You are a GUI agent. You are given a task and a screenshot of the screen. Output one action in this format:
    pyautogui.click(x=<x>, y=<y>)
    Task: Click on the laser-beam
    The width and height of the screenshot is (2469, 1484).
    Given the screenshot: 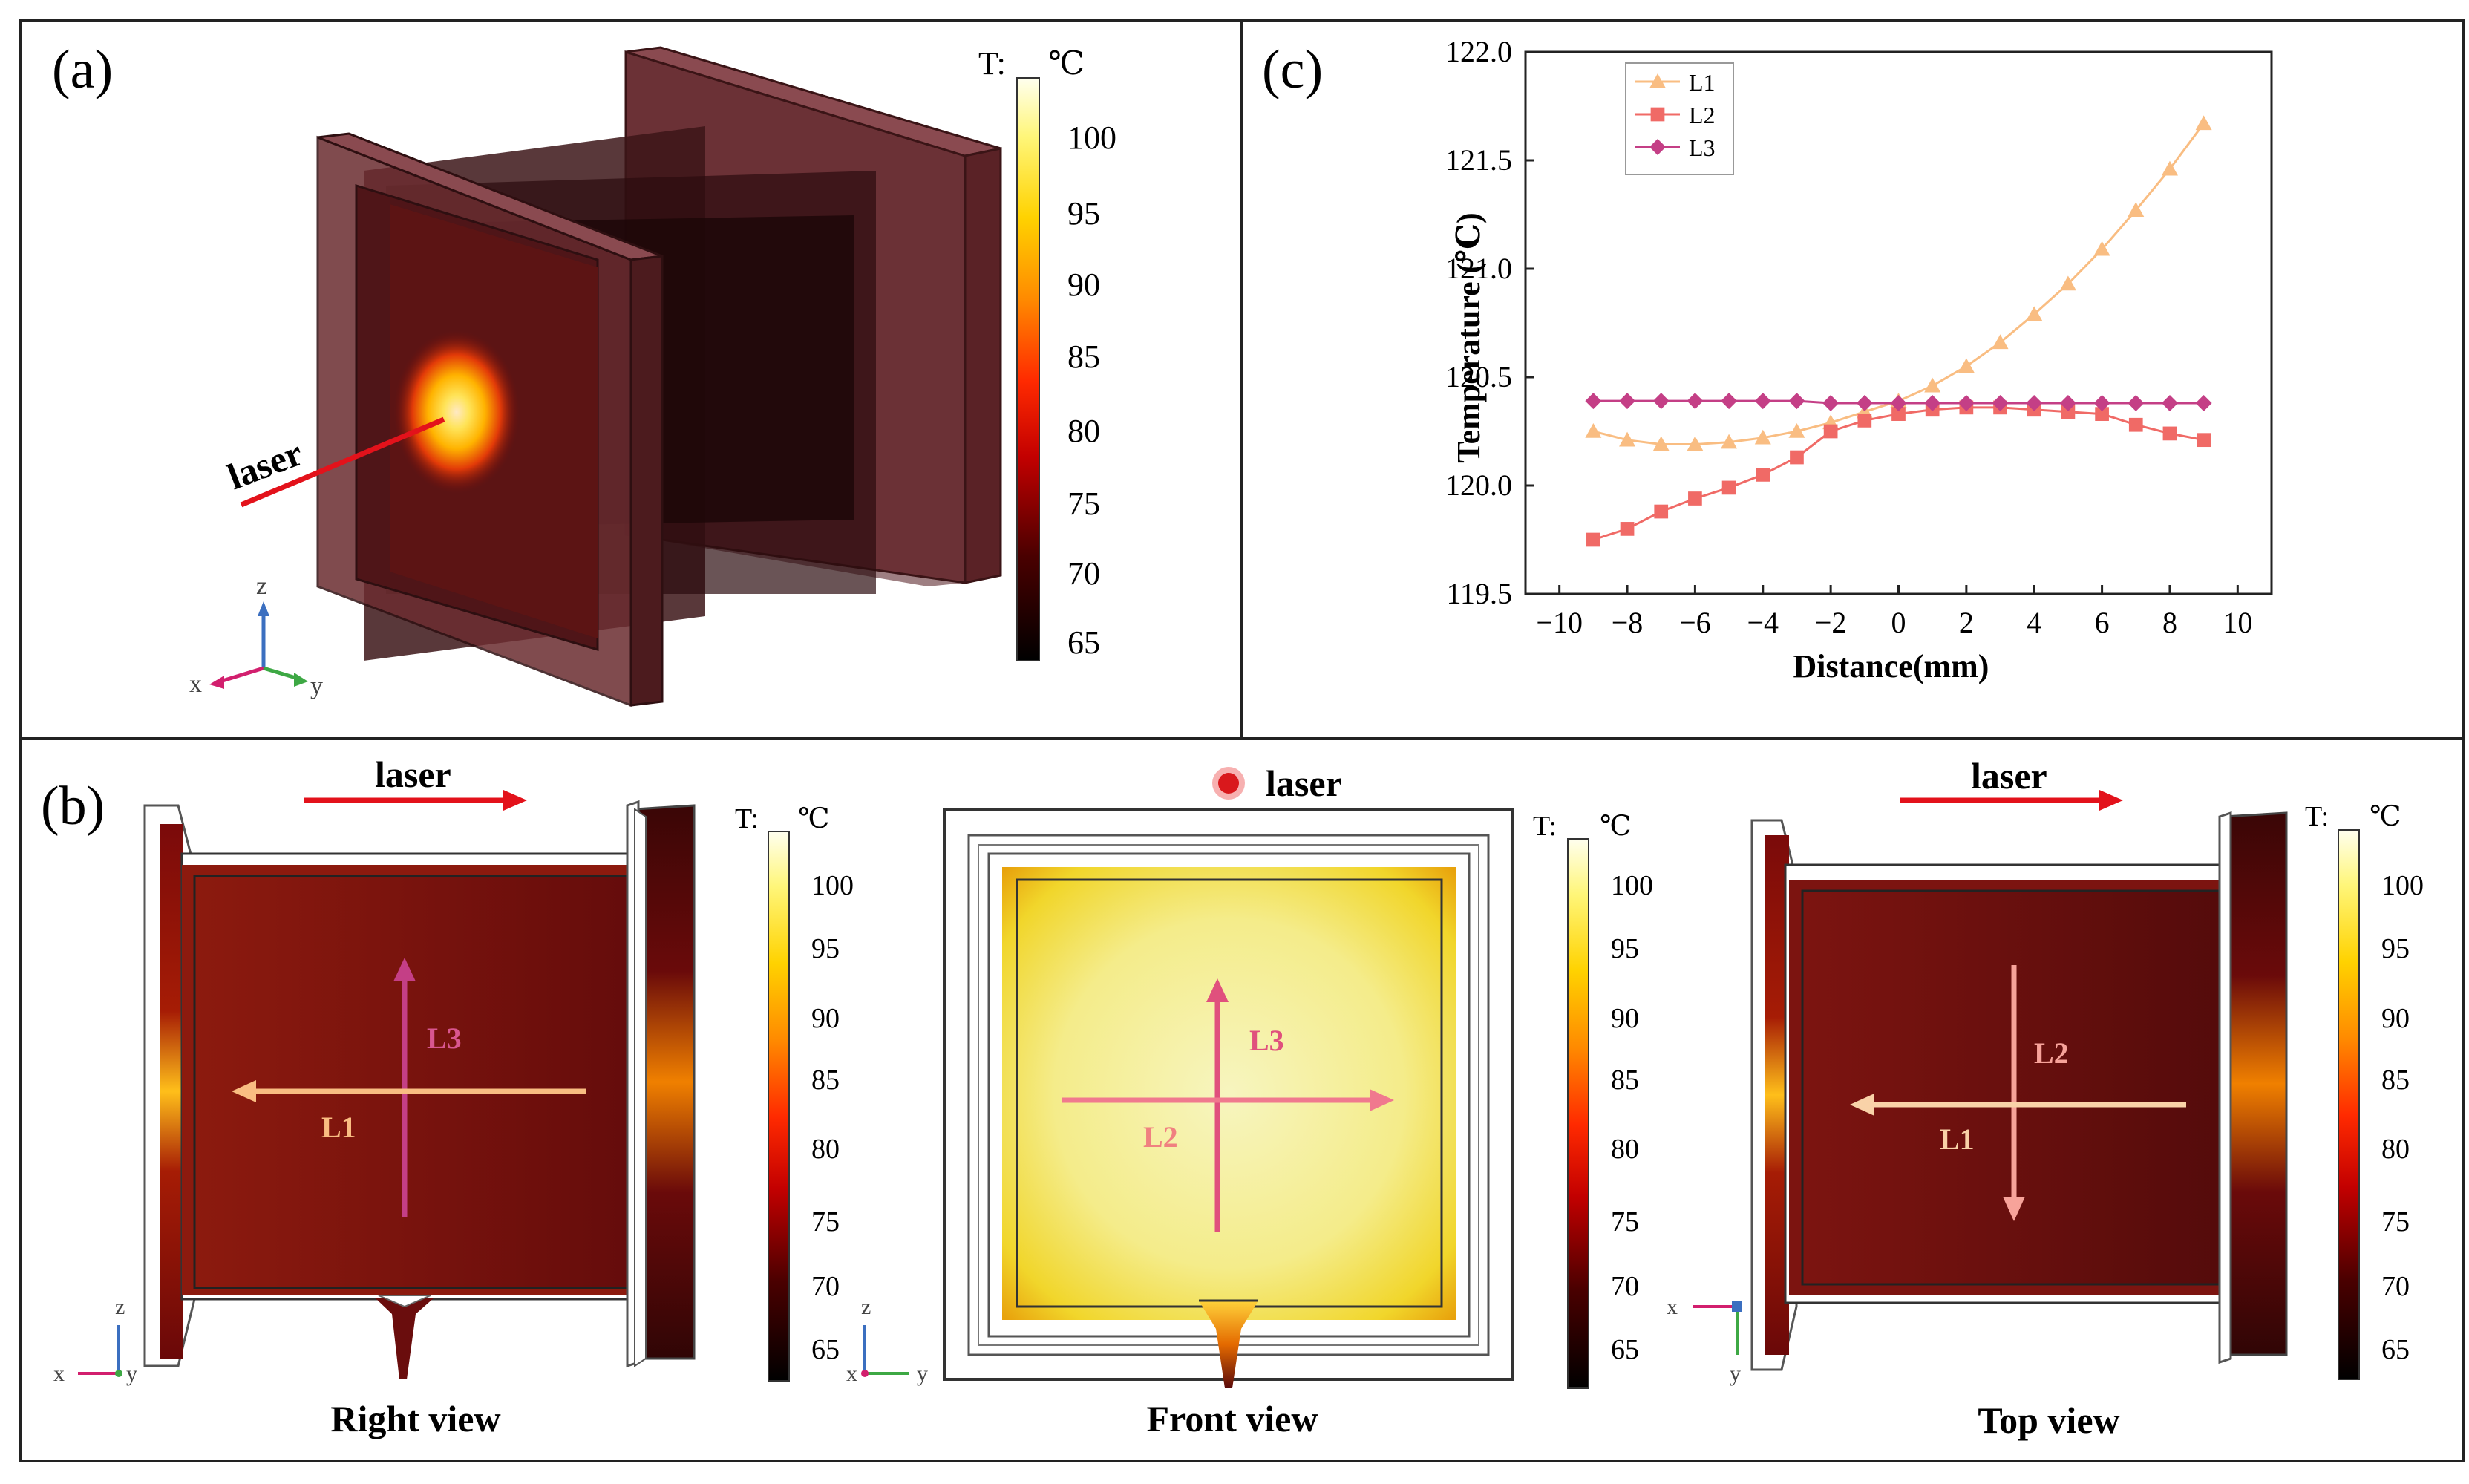 What is the action you would take?
    pyautogui.click(x=342, y=462)
    